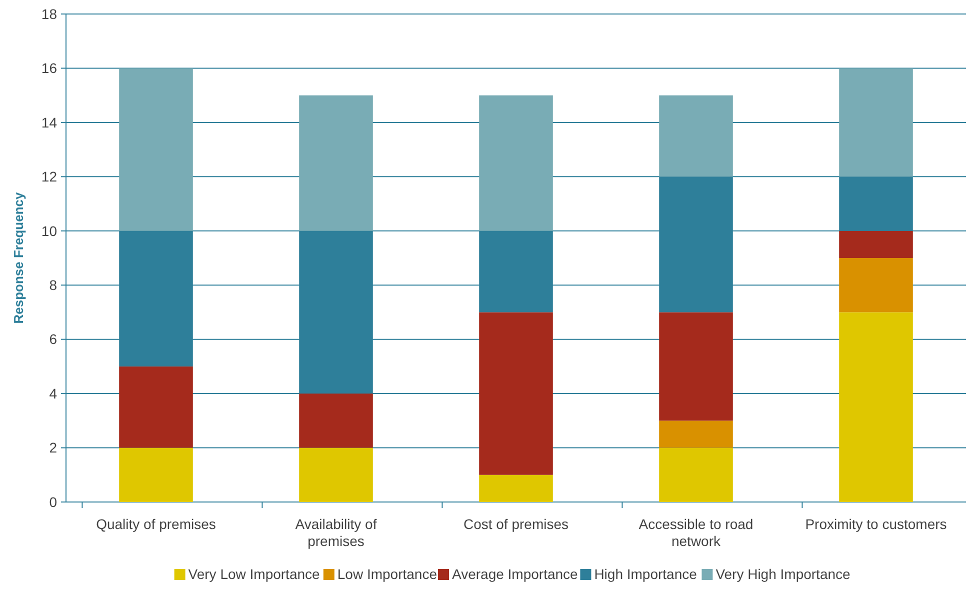  Describe the element at coordinates (53, 502) in the screenshot. I see `y-tick-label: 0` at that location.